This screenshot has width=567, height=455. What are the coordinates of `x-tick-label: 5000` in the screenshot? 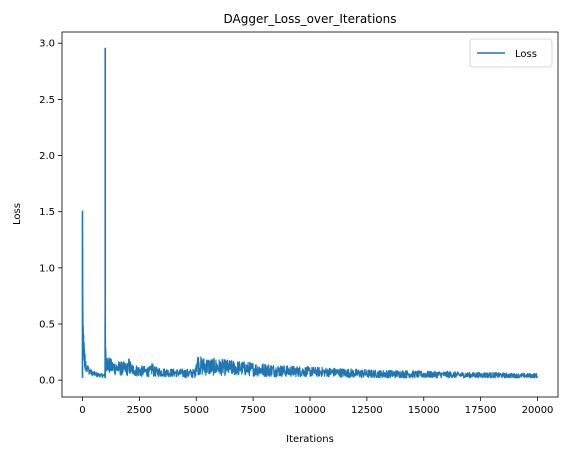 It's located at (196, 410).